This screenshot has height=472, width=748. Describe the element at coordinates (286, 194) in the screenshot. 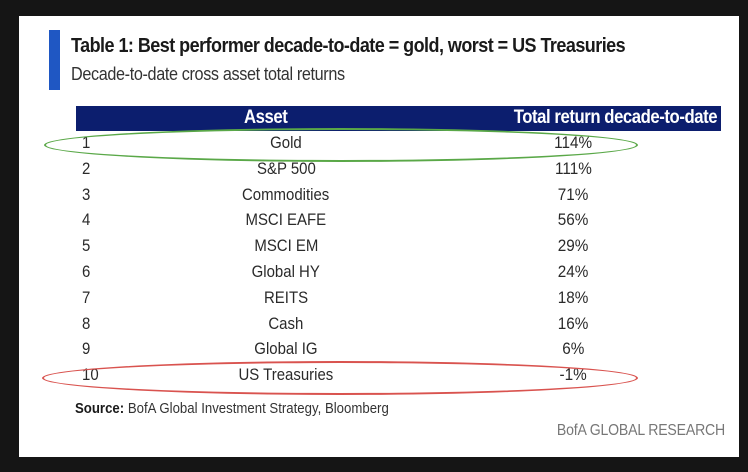

I see `asset-name: Commodities` at that location.